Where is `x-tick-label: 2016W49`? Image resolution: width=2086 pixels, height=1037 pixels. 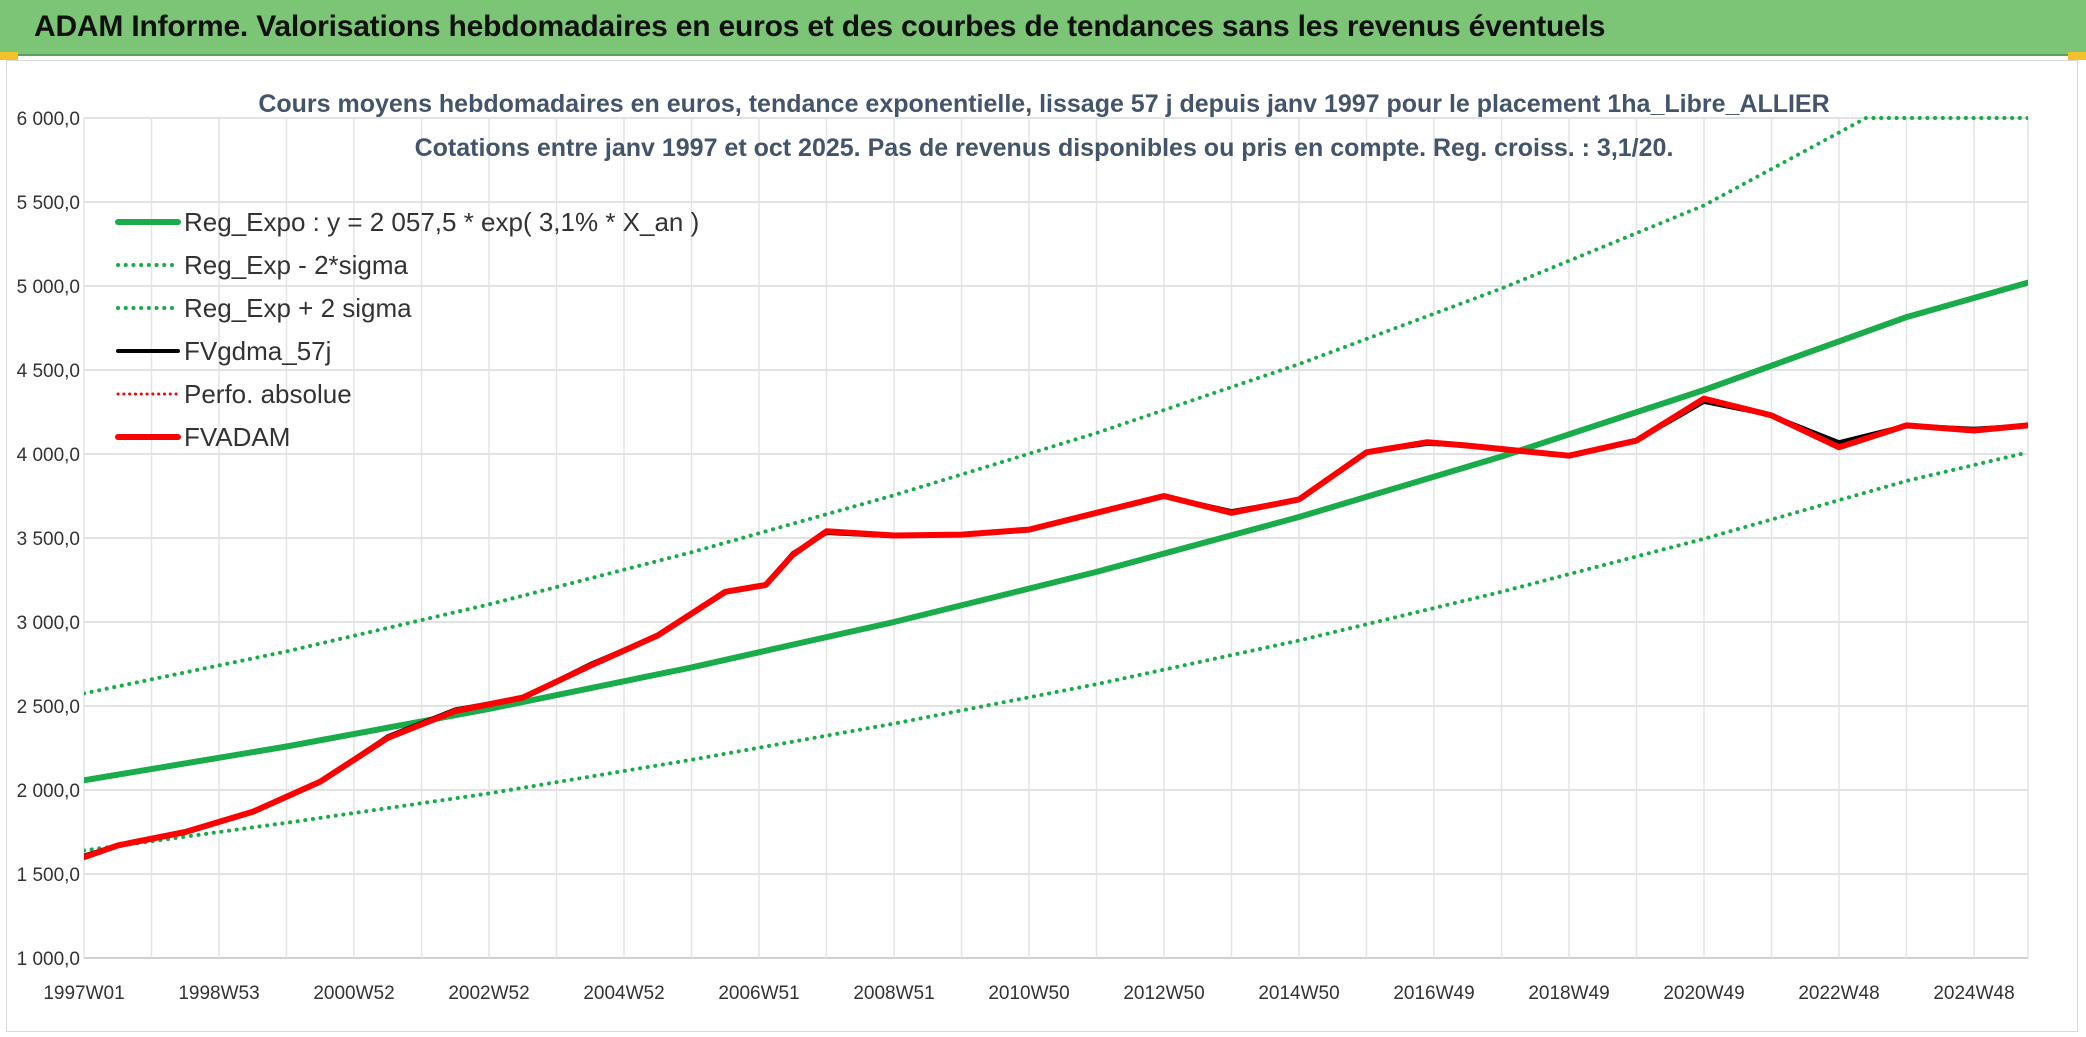 x-tick-label: 2016W49 is located at coordinates (1433, 993).